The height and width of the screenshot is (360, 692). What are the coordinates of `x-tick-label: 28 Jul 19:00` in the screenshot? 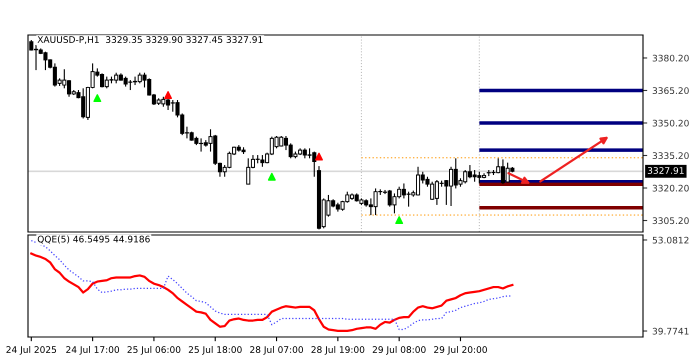 It's located at (337, 350).